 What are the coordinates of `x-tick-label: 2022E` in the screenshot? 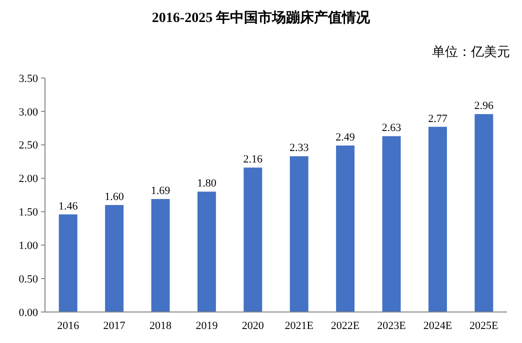 It's located at (345, 326).